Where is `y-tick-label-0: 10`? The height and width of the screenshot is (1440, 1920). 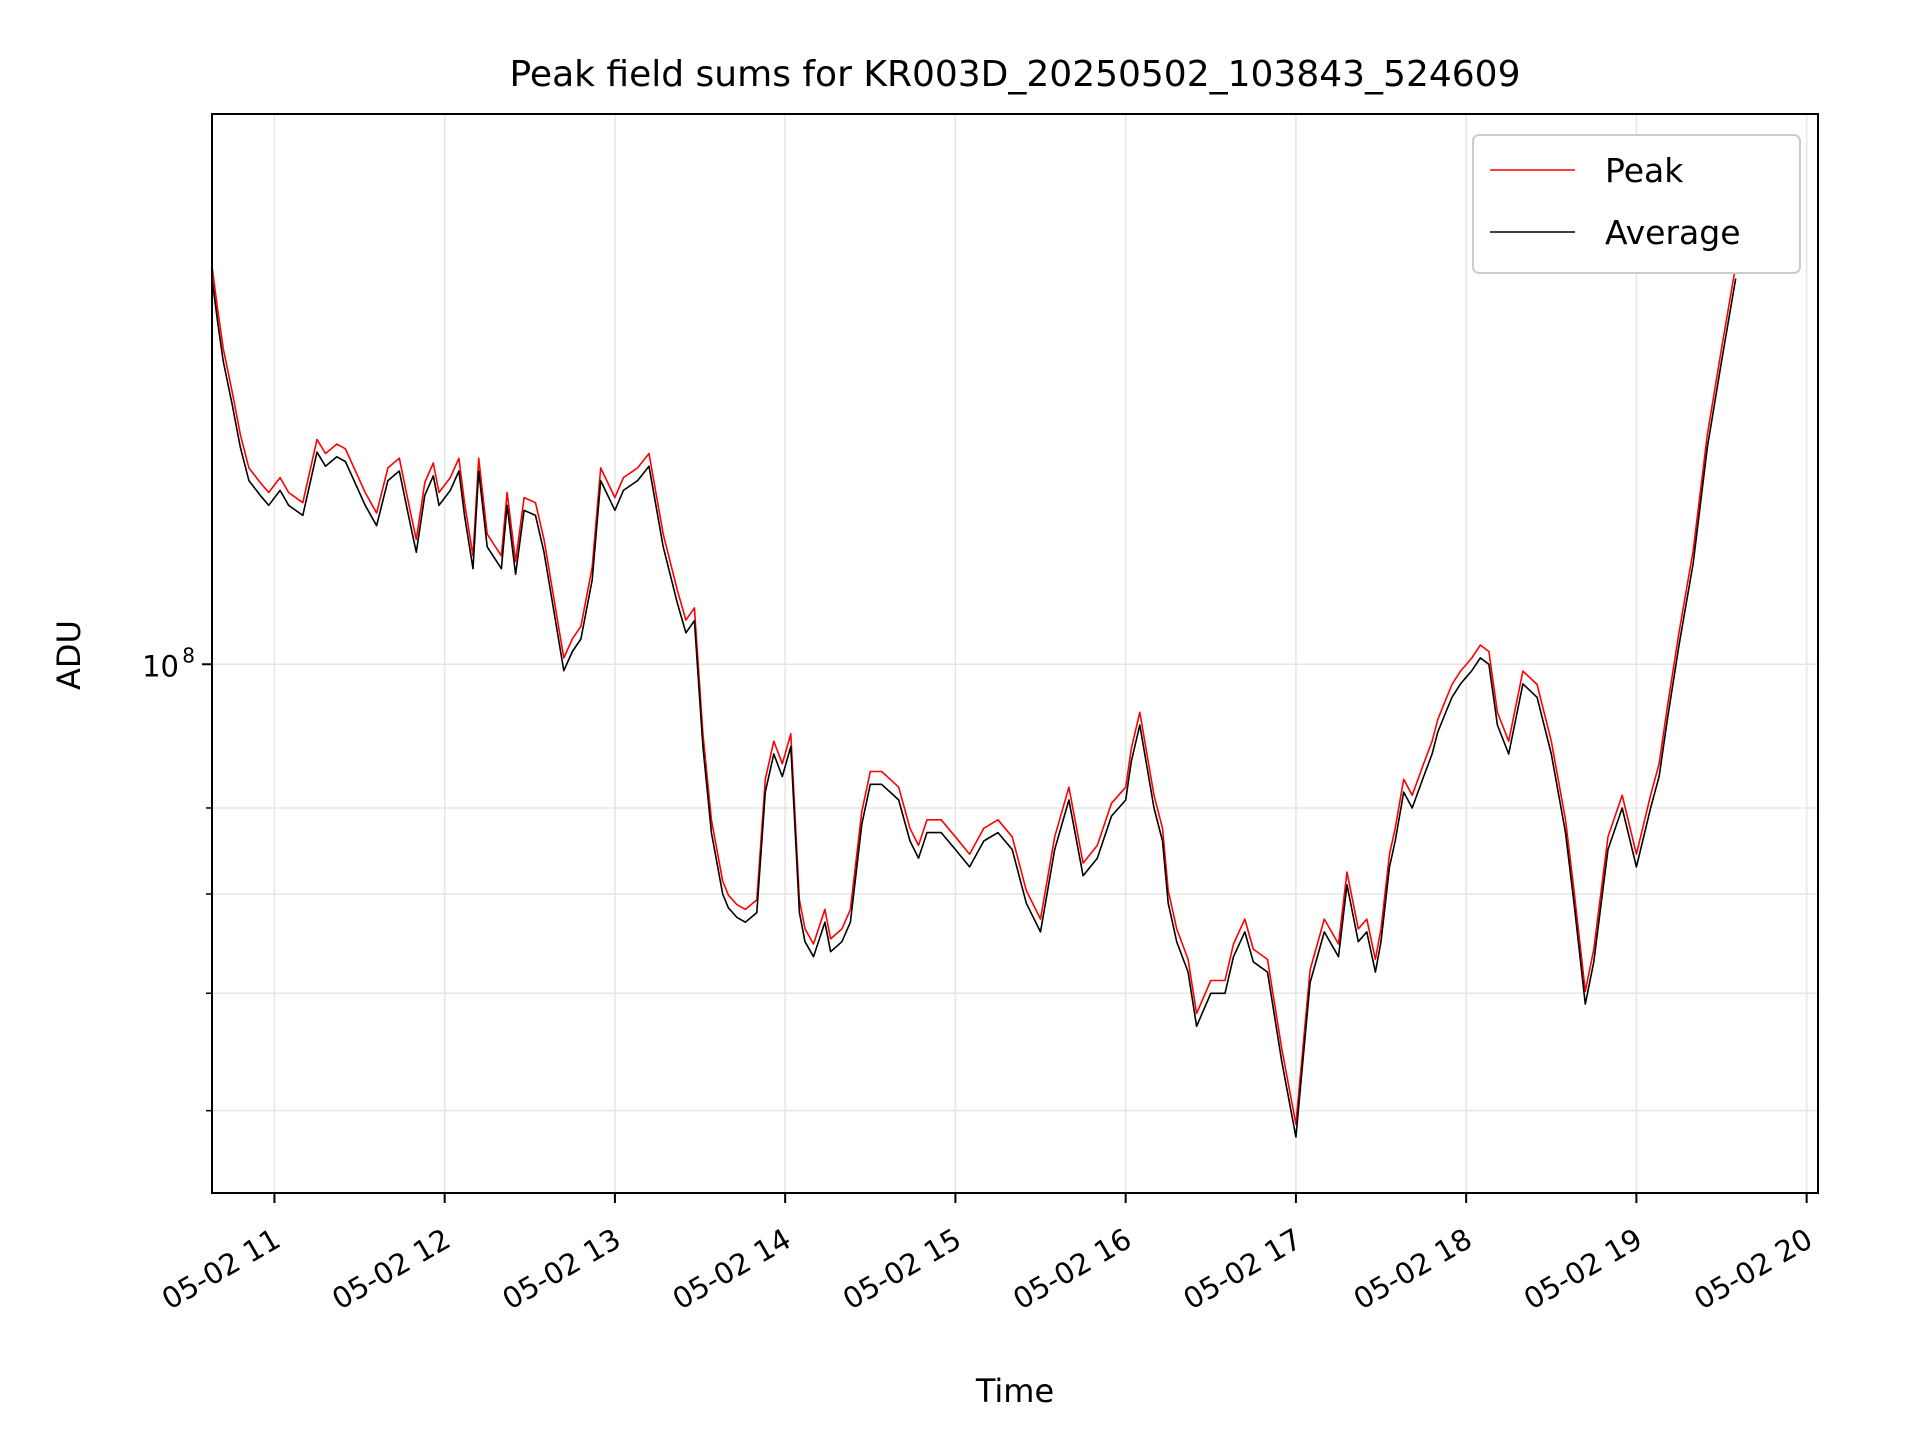
y-tick-label-0: 10 is located at coordinates (160, 666).